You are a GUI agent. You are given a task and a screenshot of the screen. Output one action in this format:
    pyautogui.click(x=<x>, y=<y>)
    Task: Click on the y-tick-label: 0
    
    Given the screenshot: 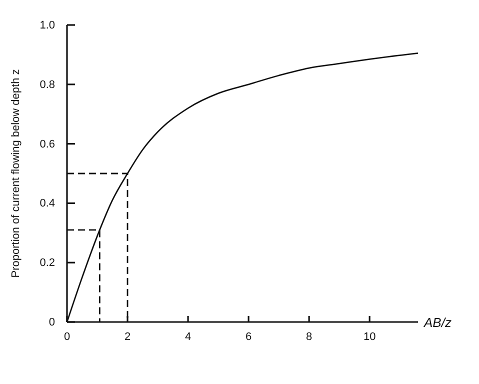 What is the action you would take?
    pyautogui.click(x=51, y=322)
    